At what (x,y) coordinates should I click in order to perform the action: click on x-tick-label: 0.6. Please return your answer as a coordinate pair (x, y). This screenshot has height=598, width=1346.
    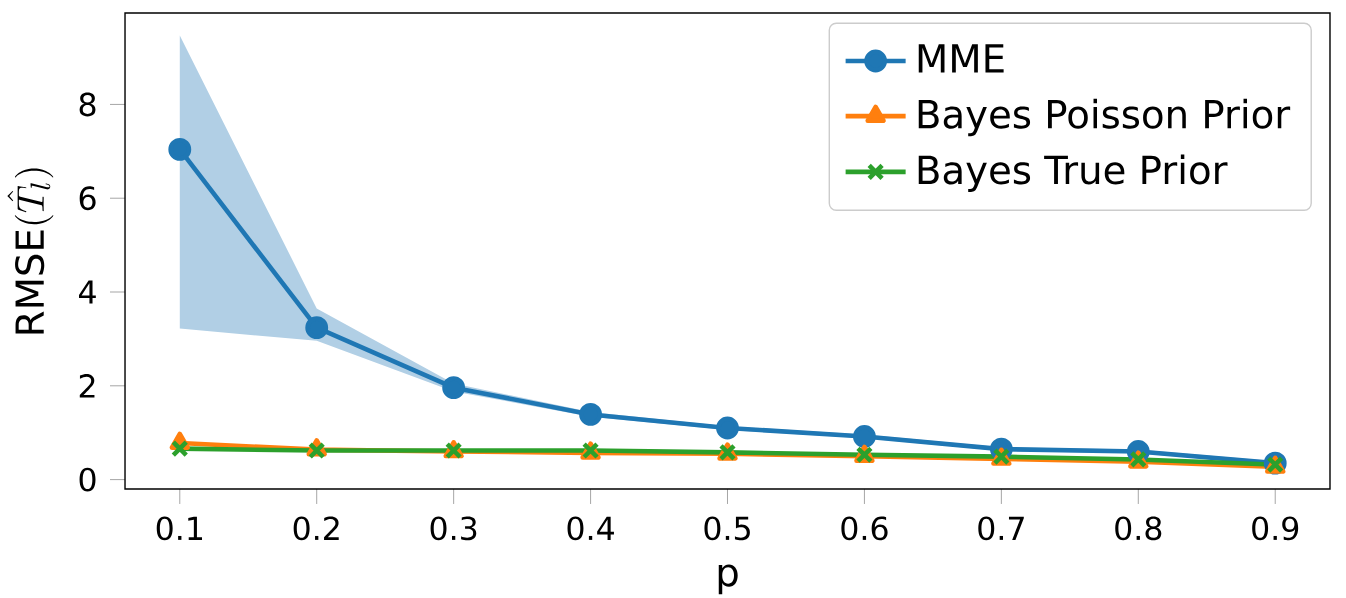
    Looking at the image, I should click on (864, 528).